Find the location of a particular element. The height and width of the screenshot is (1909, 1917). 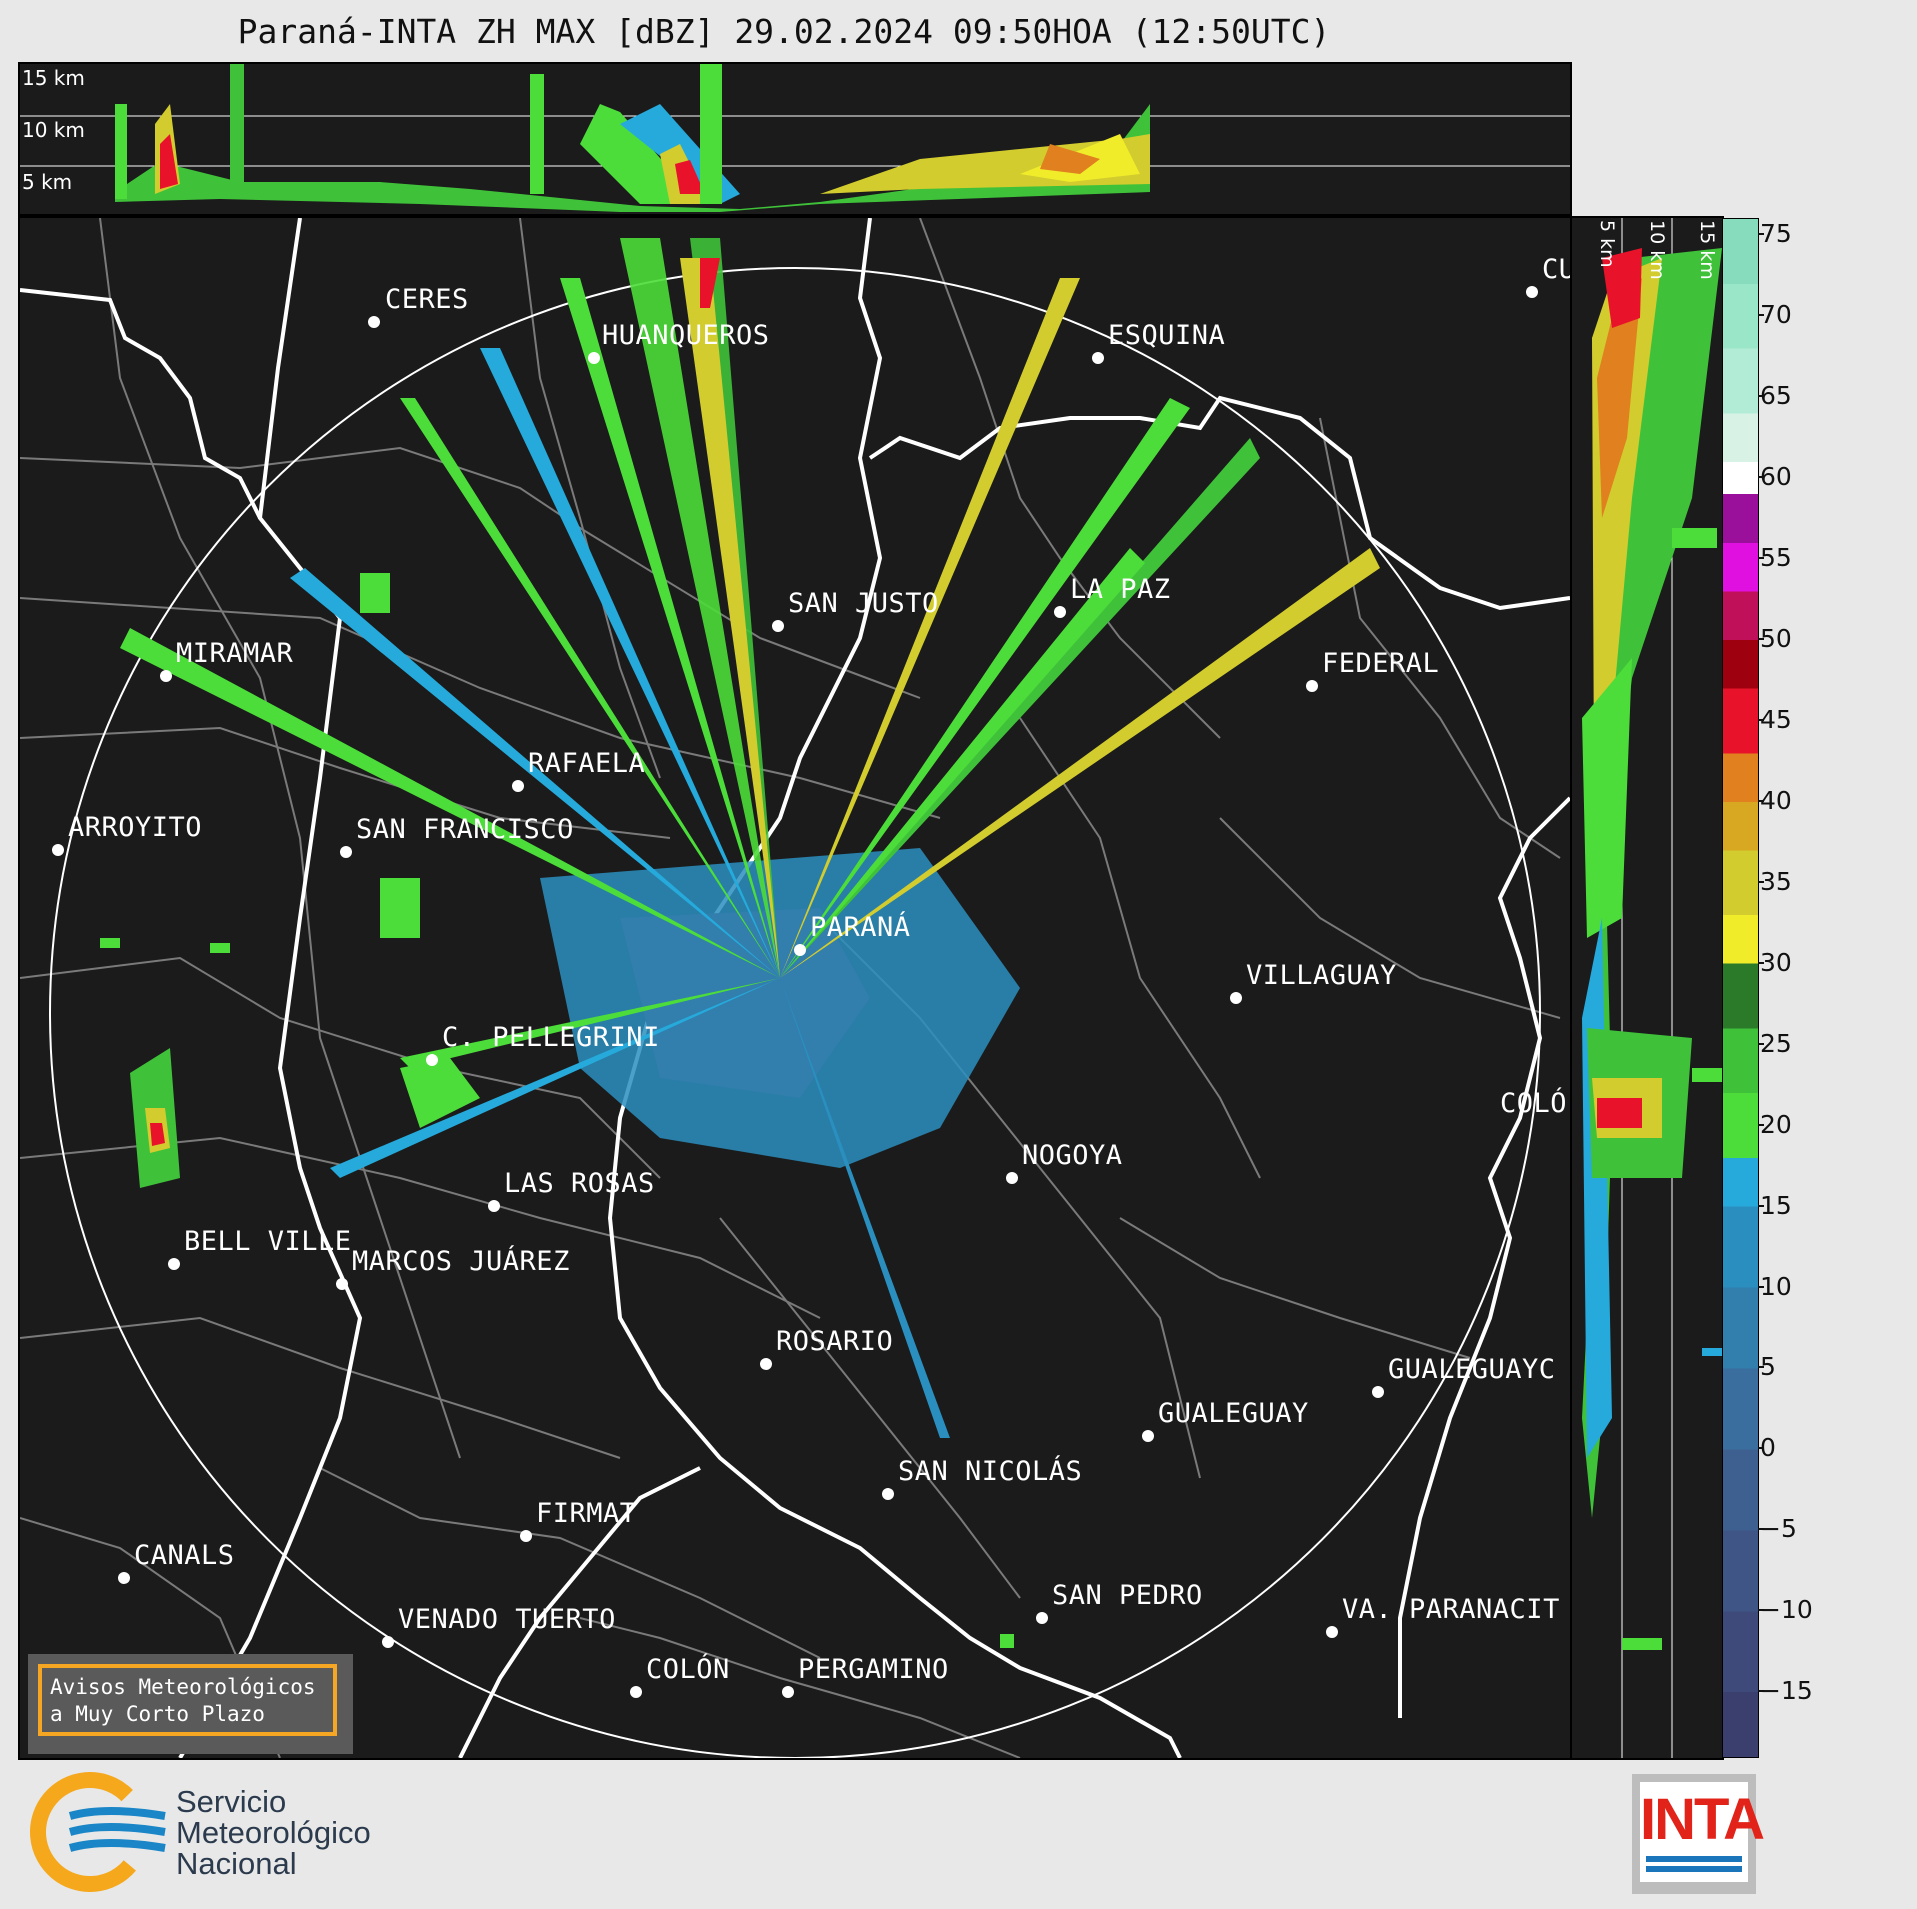

avisos-badge: Avisos Meteorológicos a Muy Corto Plazo is located at coordinates (190, 1704).